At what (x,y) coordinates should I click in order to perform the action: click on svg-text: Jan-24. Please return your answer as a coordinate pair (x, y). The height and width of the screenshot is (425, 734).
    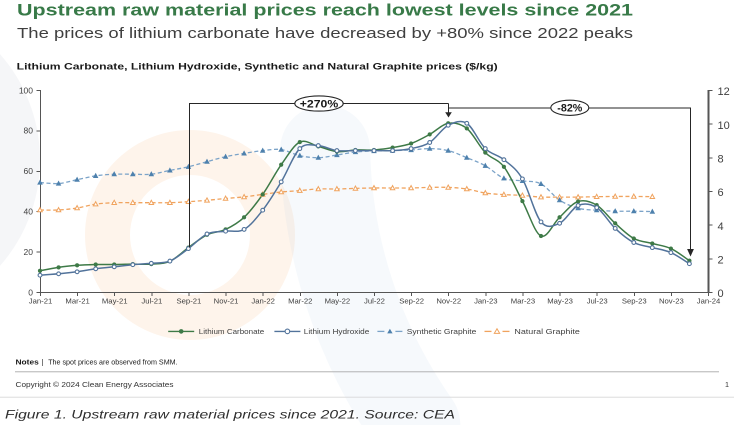
    Looking at the image, I should click on (709, 301).